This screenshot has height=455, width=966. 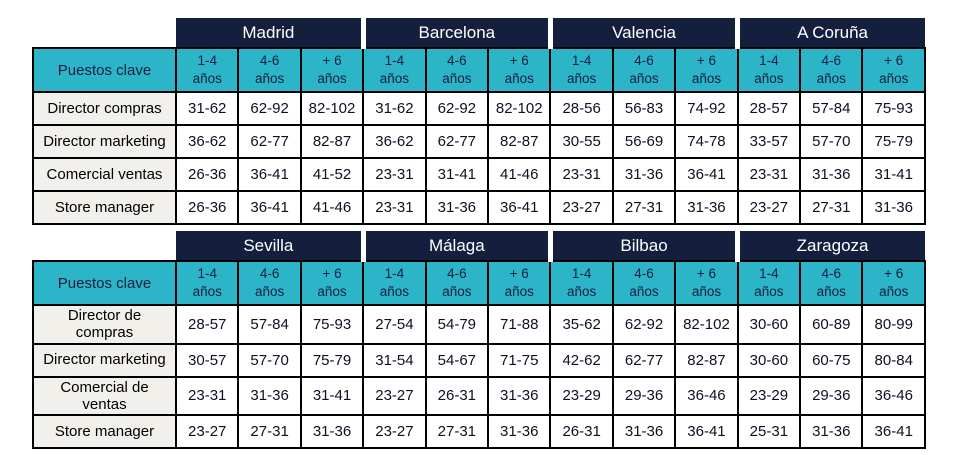 What do you see at coordinates (893, 360) in the screenshot?
I see `data-cell: 80-84` at bounding box center [893, 360].